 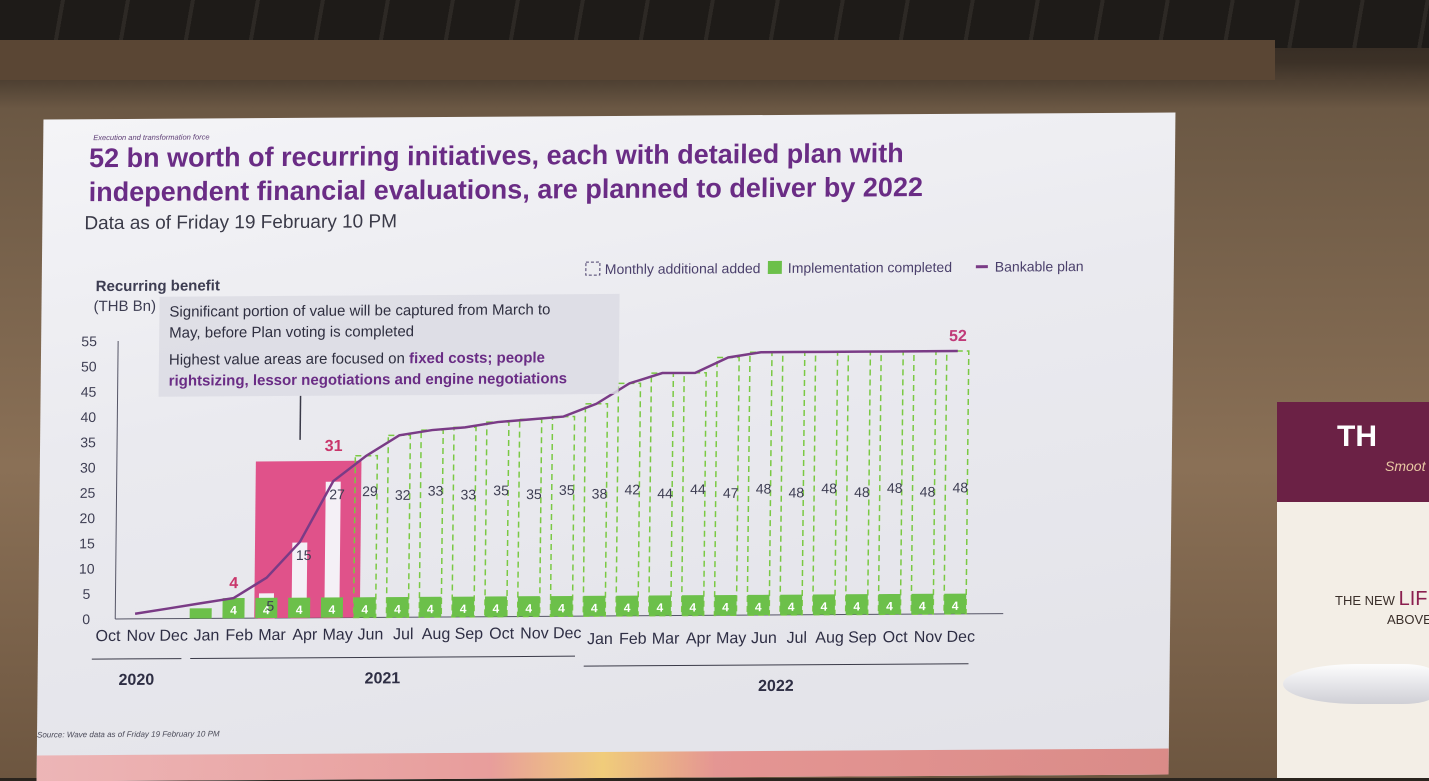 What do you see at coordinates (201, 613) in the screenshot?
I see `implementation-bar` at bounding box center [201, 613].